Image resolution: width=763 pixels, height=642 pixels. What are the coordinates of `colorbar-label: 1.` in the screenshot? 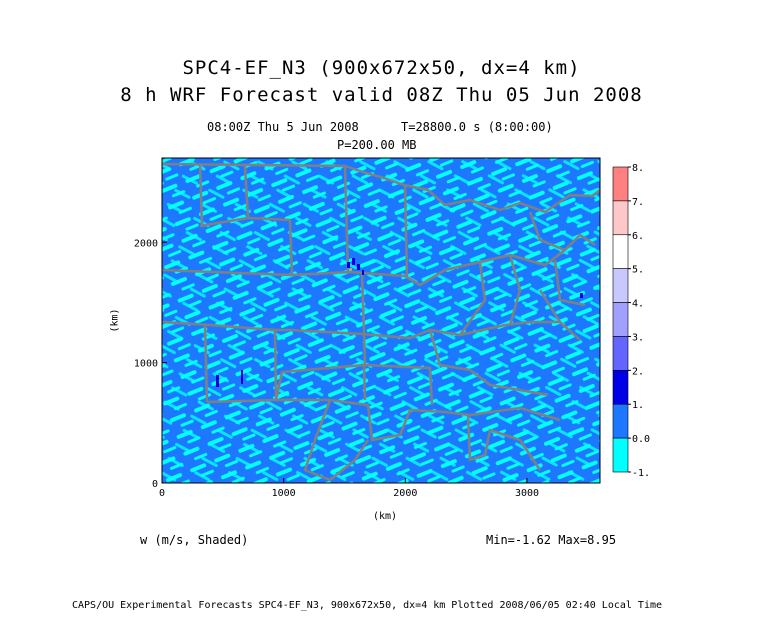 It's located at (638, 405).